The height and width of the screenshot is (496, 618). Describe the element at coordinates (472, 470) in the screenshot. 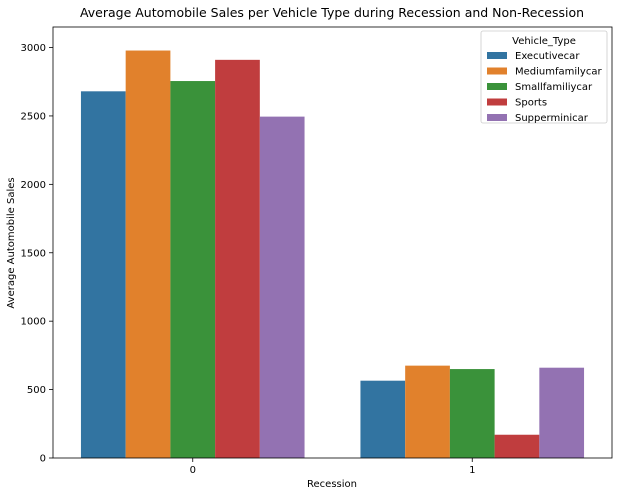

I see `x-tick-label: 1` at that location.